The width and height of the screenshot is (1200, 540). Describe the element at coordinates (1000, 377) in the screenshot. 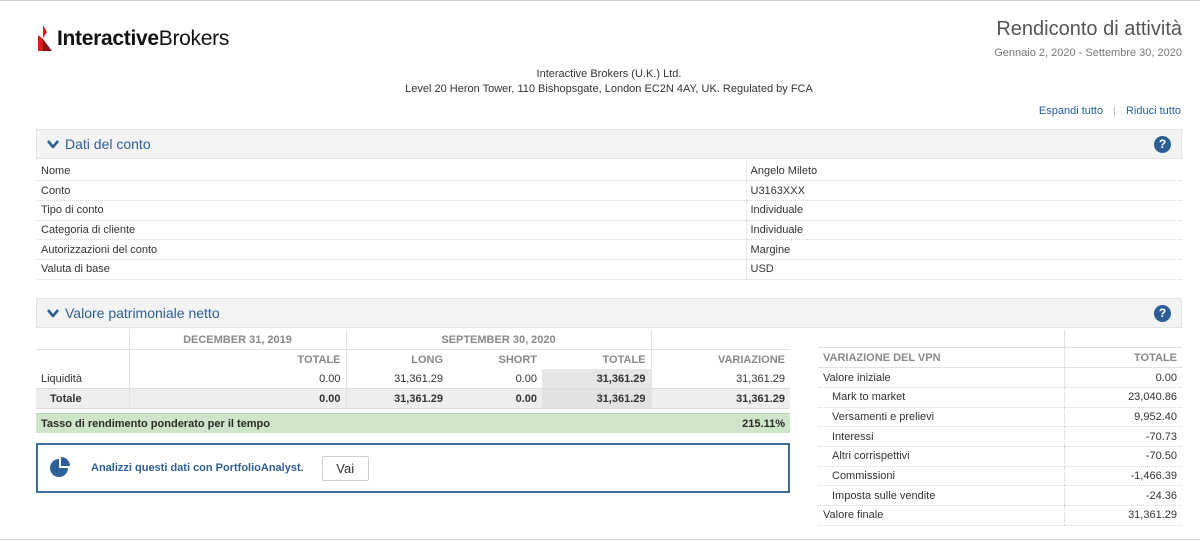

I see `table-row: Valore iniziale 0.00` at that location.